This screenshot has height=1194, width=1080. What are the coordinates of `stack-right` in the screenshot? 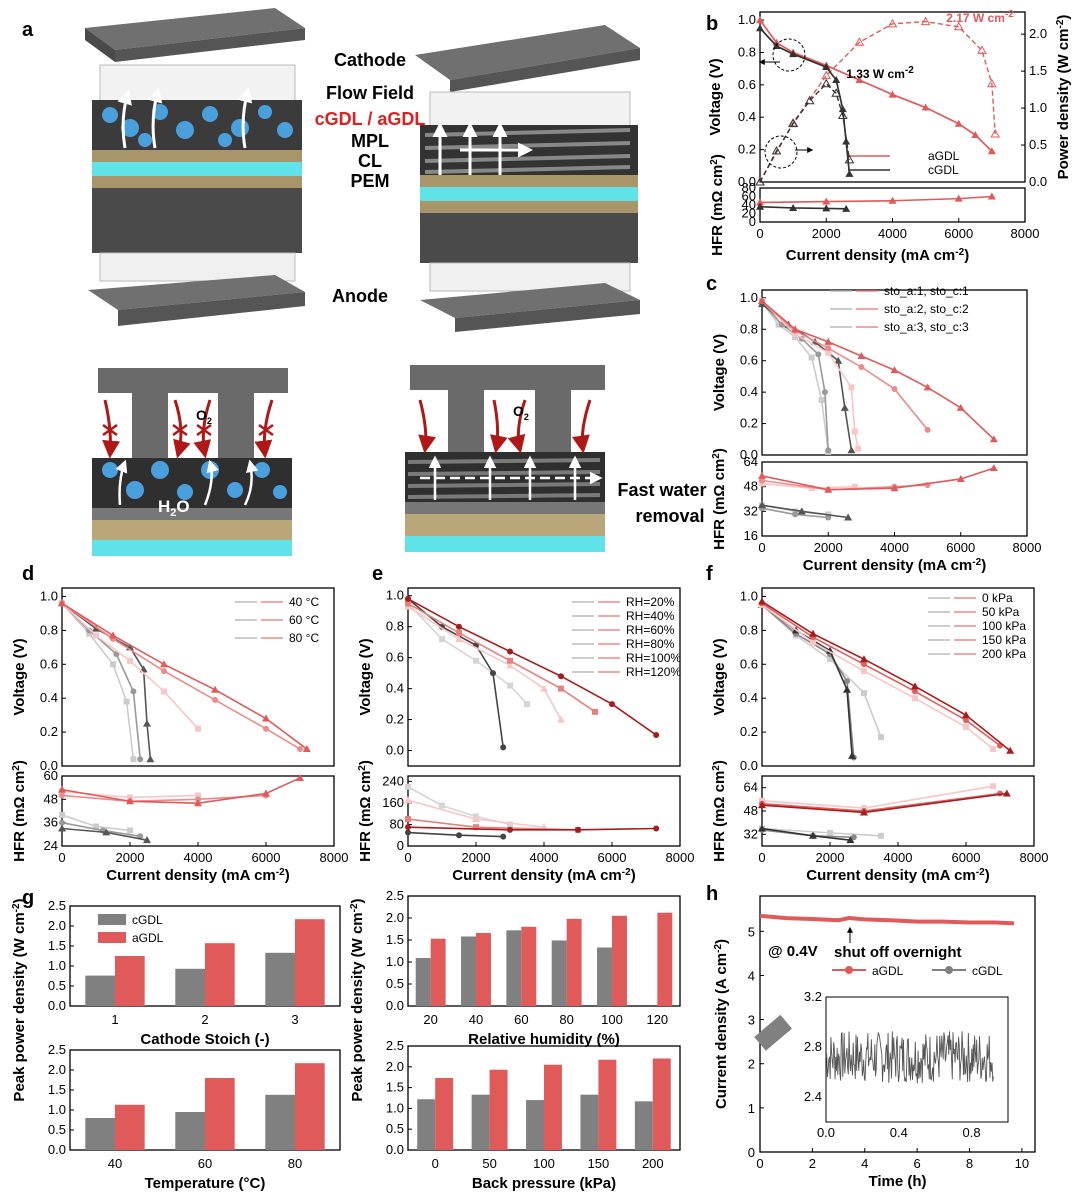 It's located at (527, 178).